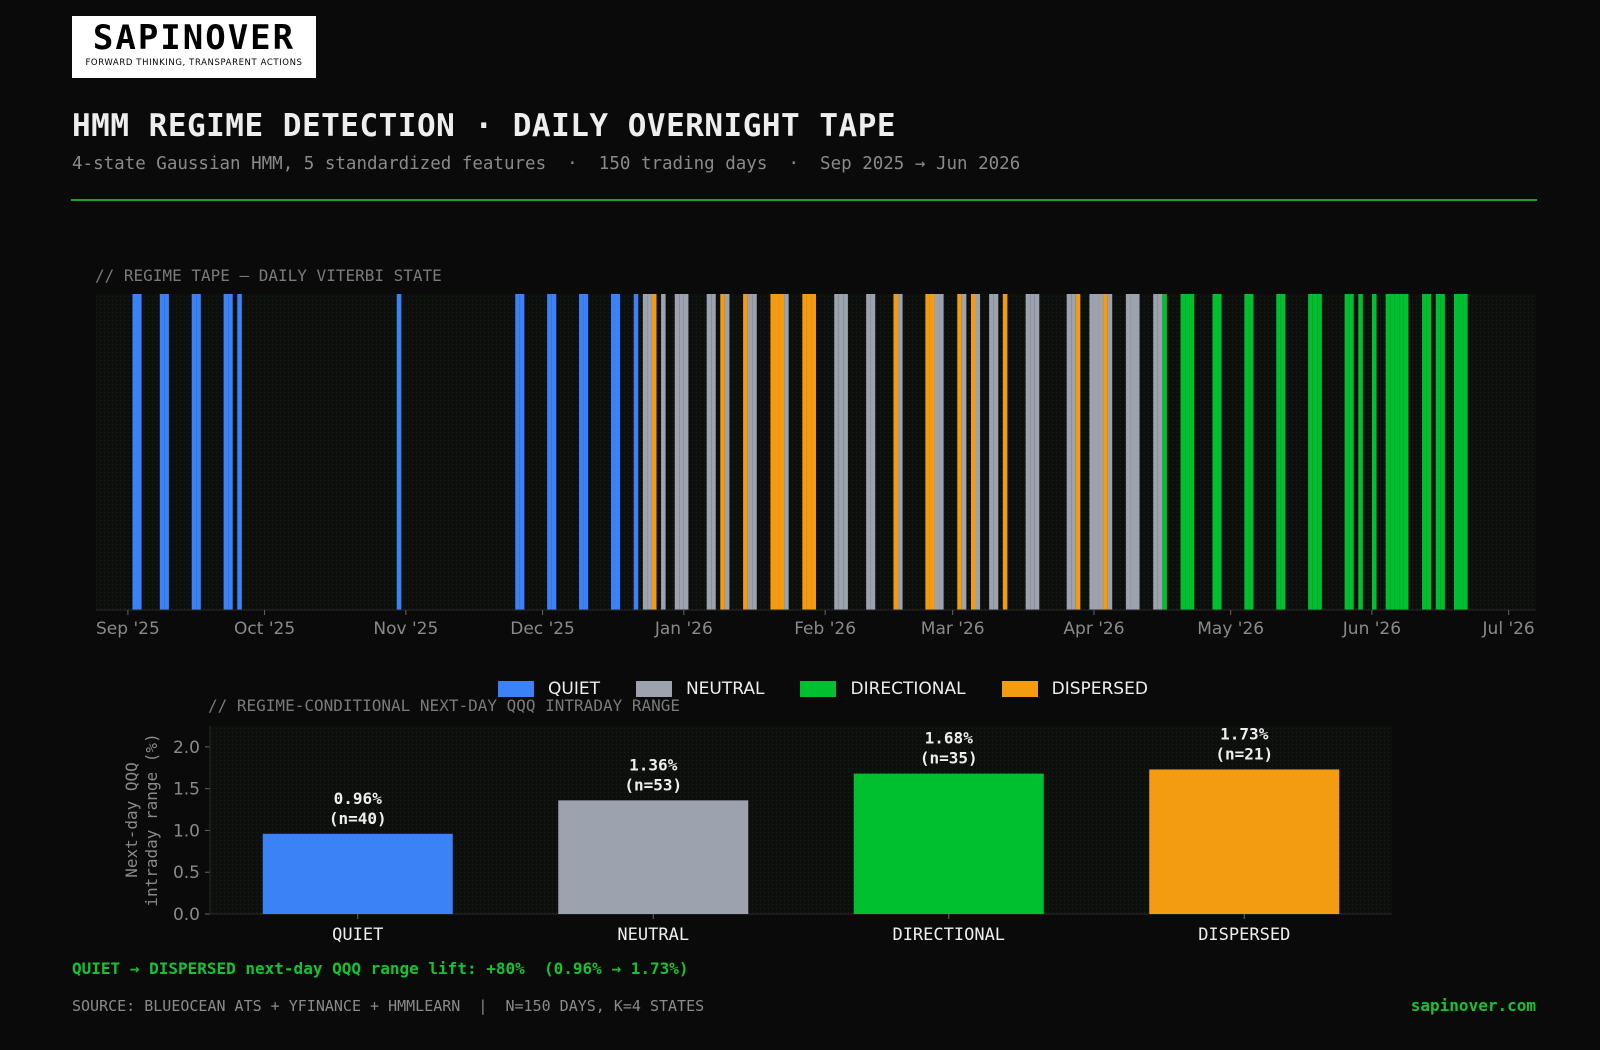 The image size is (1600, 1050). What do you see at coordinates (1508, 629) in the screenshot?
I see `tape-x-tick-label: Jul '26` at bounding box center [1508, 629].